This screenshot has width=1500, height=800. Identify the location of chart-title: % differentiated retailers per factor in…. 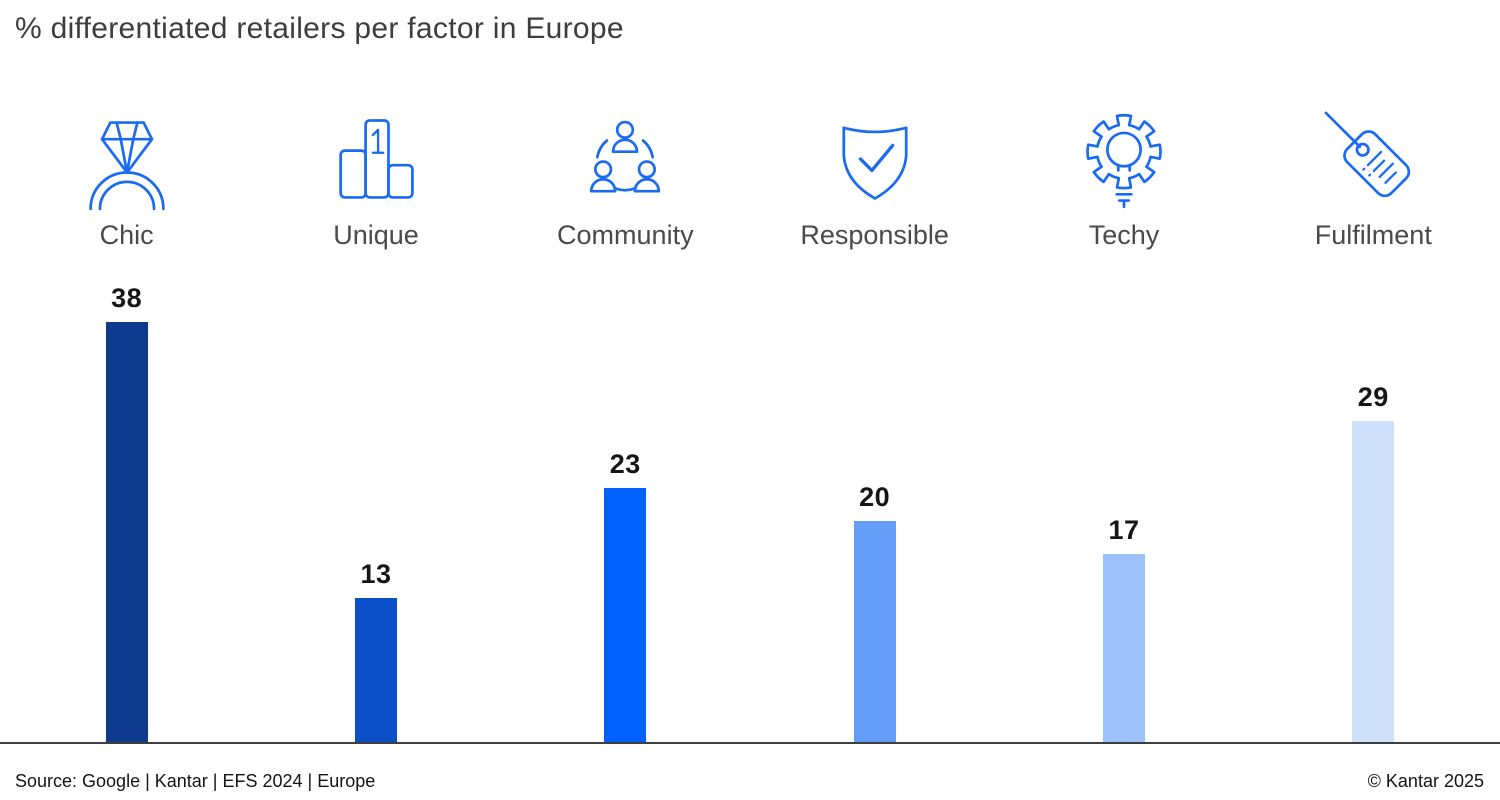
(319, 28).